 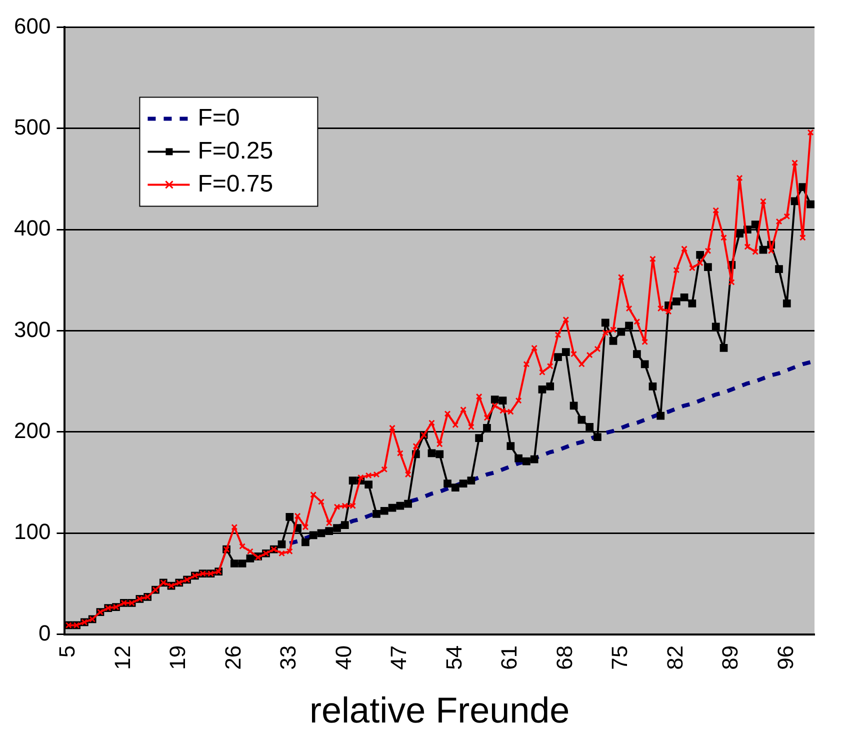 I want to click on legend-label: F=0.25, so click(x=236, y=150).